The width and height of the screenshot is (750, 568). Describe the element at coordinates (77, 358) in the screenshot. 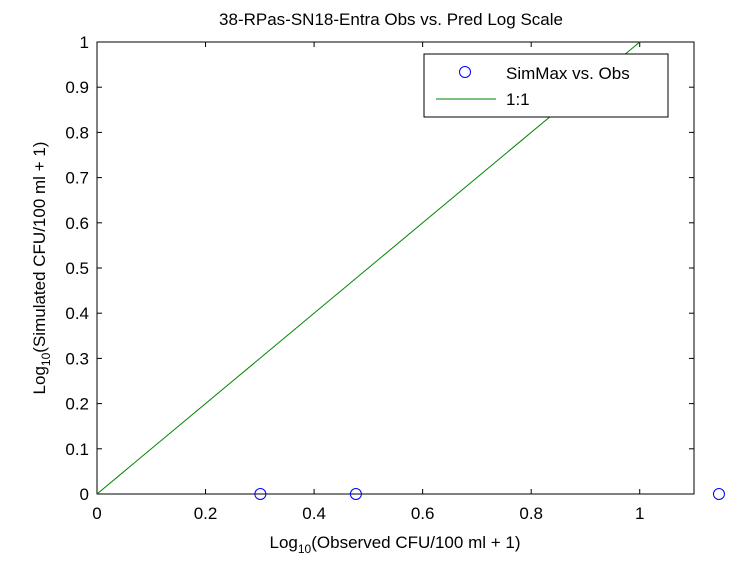

I see `y-tick-label: 0.3` at that location.